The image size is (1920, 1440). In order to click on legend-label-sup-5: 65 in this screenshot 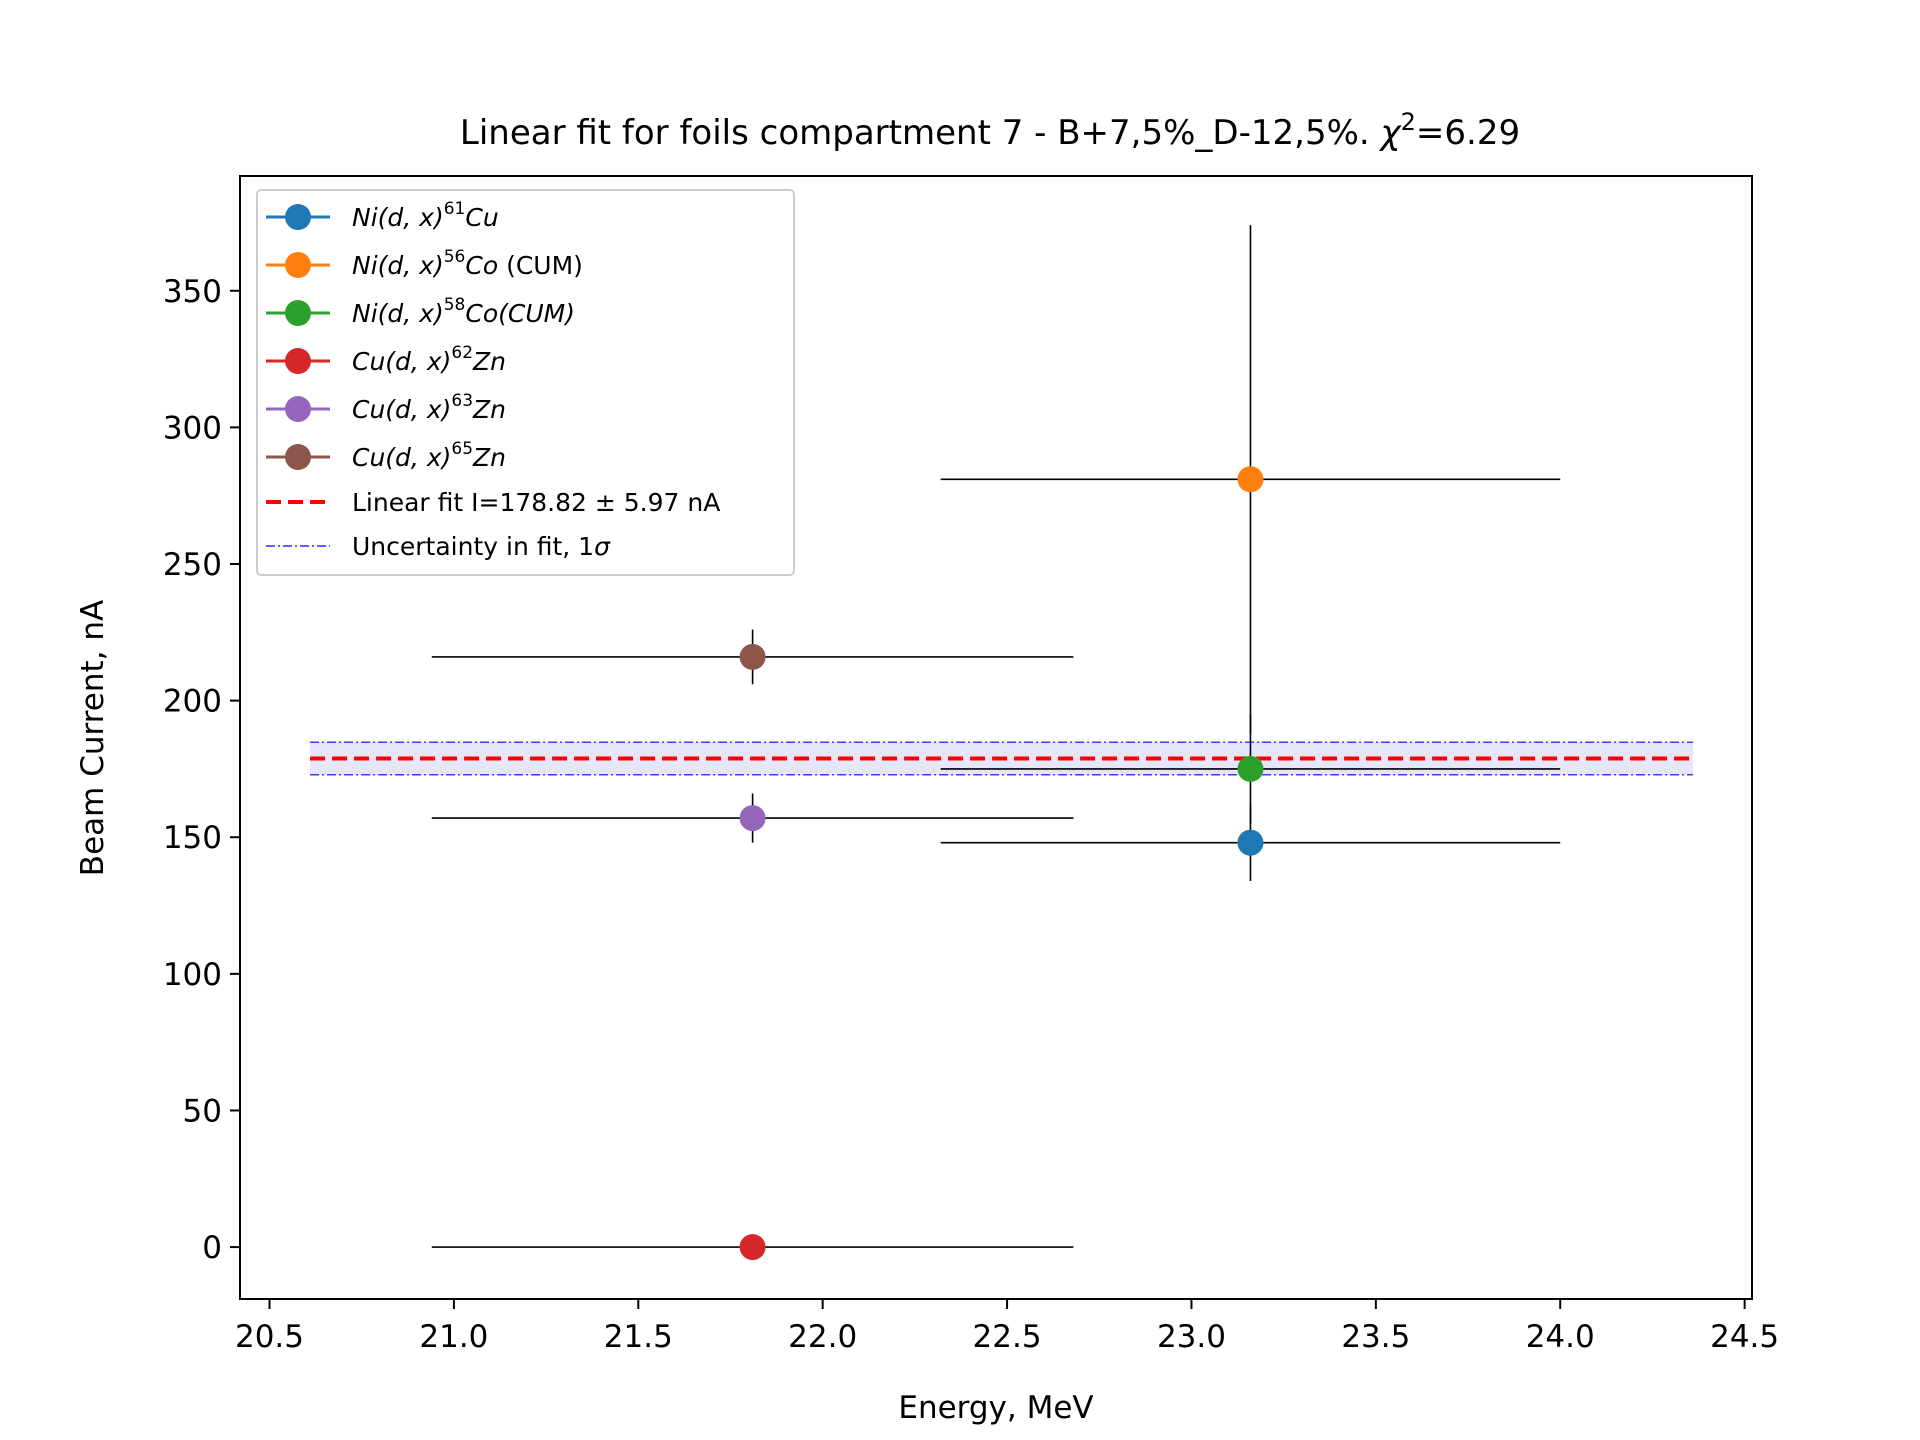, I will do `click(462, 449)`.